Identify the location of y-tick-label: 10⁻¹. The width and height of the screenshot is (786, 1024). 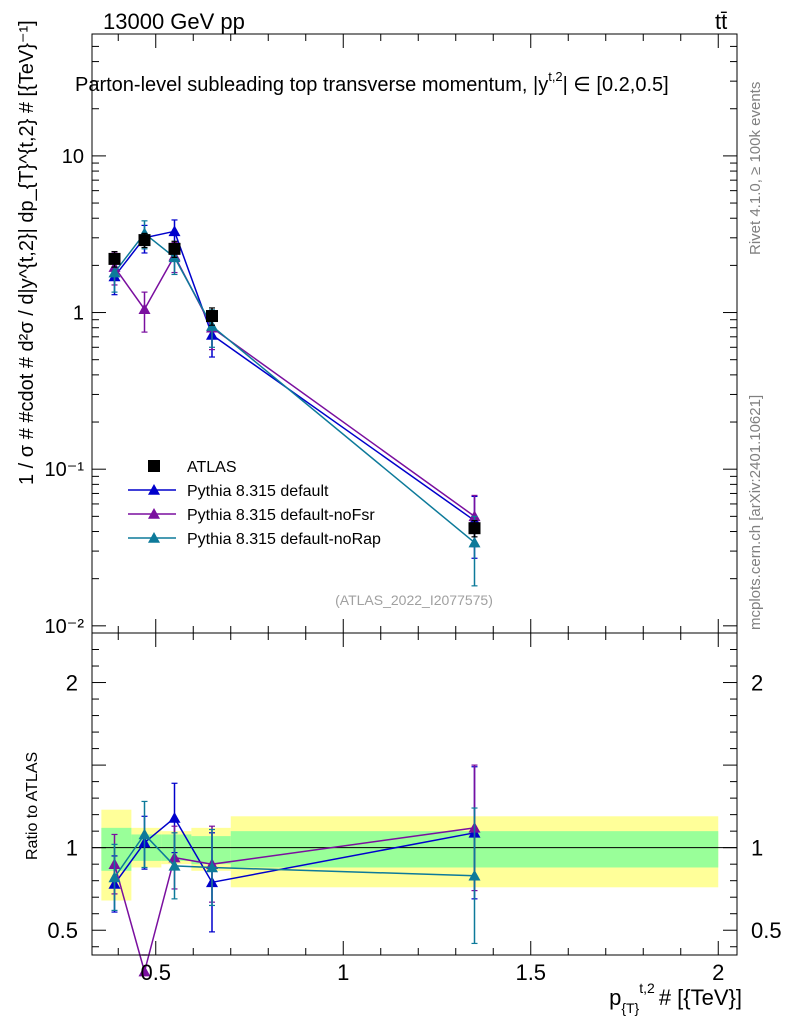
(65, 470).